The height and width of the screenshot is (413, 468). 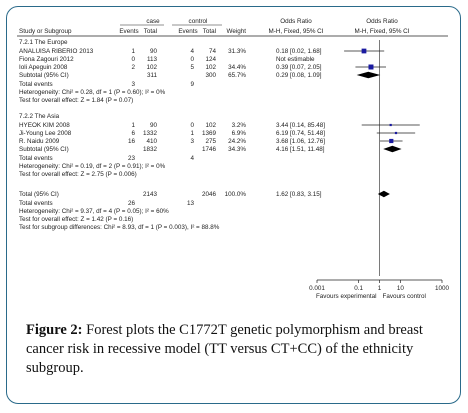 What do you see at coordinates (45, 31) in the screenshot?
I see `col-study-header: Study or Subgroup` at bounding box center [45, 31].